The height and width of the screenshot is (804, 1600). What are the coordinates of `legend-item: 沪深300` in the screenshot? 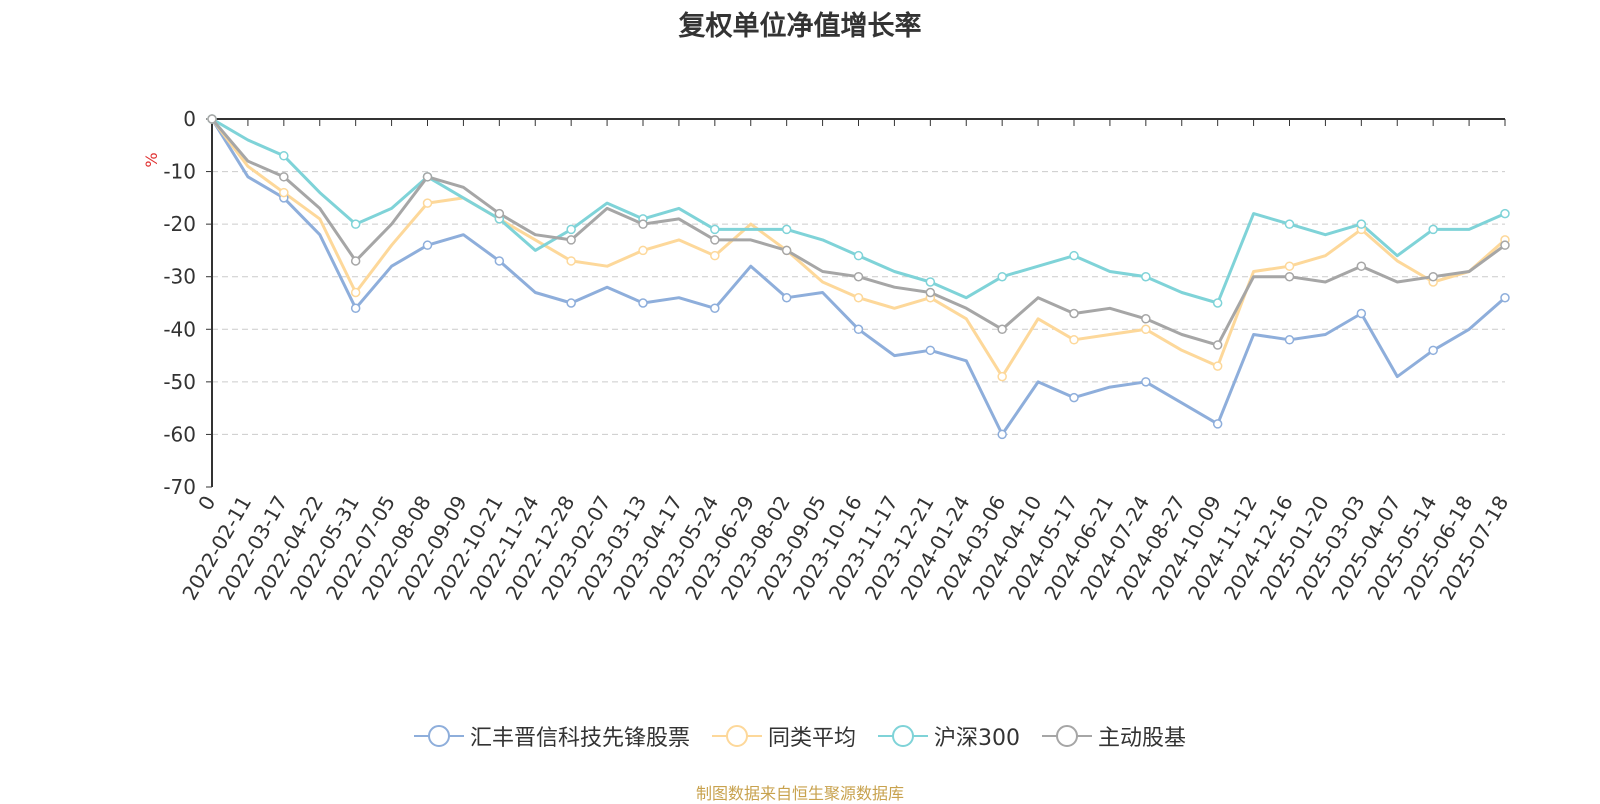 It's located at (949, 736).